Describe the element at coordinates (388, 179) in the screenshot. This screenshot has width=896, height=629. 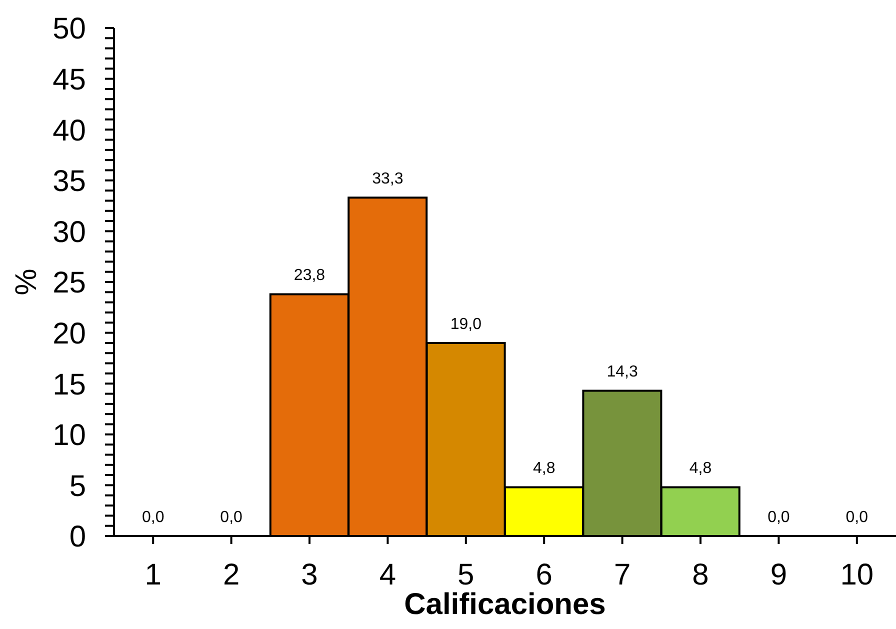
I see `data-label: 33,3` at that location.